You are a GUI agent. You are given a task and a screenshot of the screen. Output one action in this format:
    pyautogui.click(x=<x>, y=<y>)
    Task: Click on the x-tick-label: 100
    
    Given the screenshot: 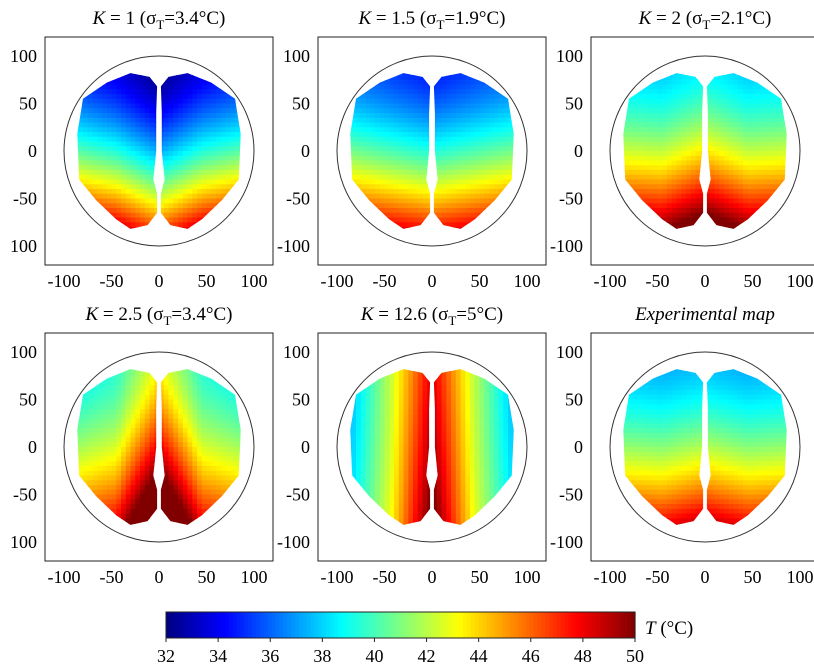 What is the action you would take?
    pyautogui.click(x=800, y=281)
    